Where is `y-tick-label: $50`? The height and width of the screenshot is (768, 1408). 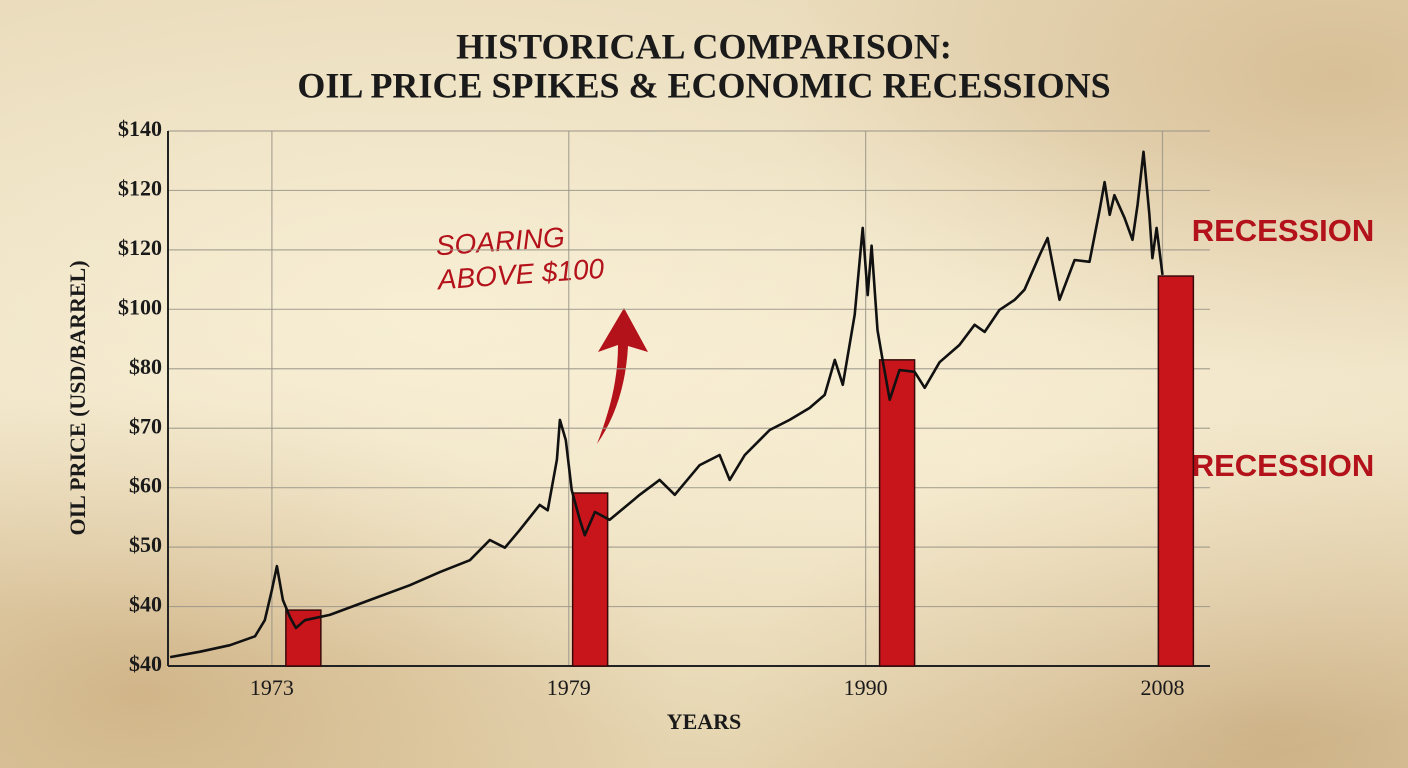
y-tick-label: $50 is located at coordinates (145, 544).